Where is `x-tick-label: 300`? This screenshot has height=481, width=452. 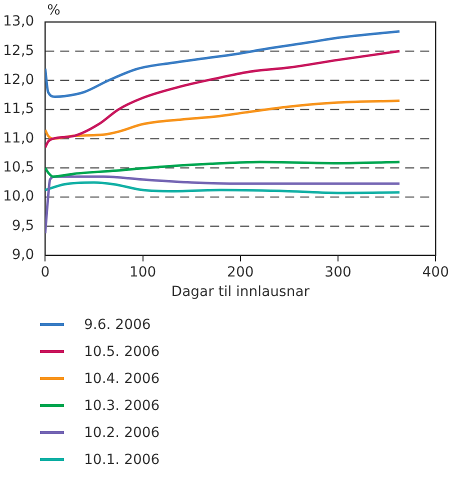
x-tick-label: 300 is located at coordinates (338, 272).